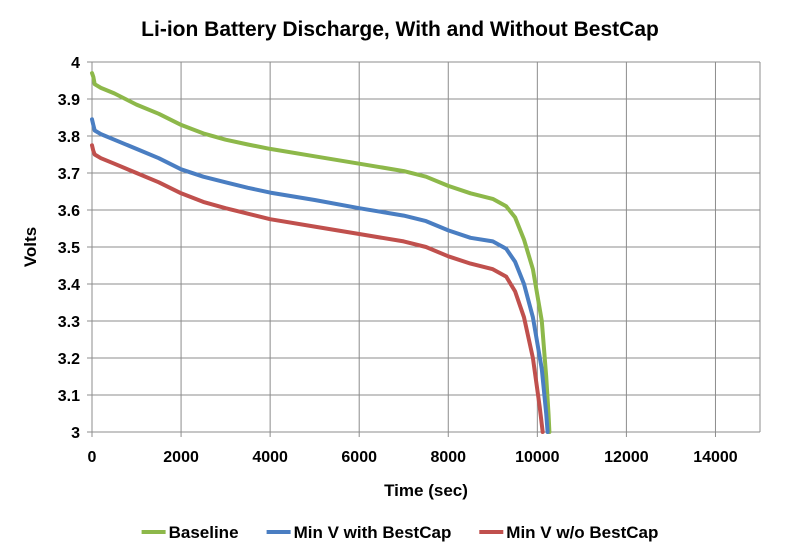 The width and height of the screenshot is (800, 556). What do you see at coordinates (181, 457) in the screenshot?
I see `x-tick-label: 2000` at bounding box center [181, 457].